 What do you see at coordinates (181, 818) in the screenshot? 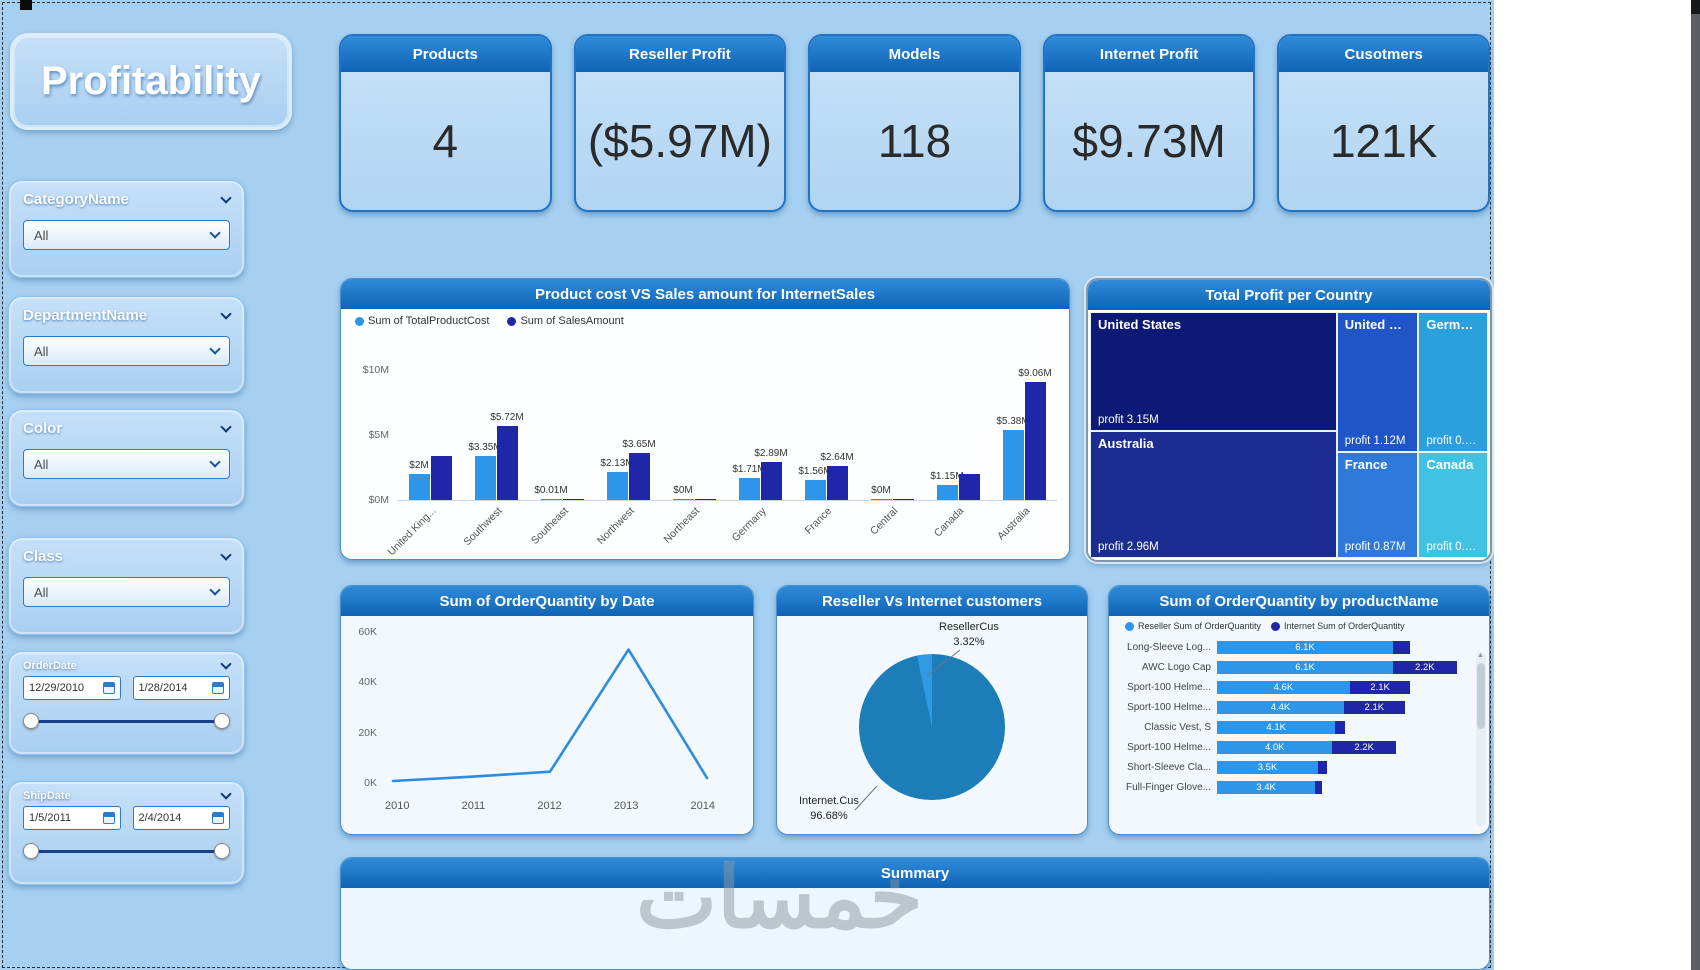
I see `end-date-field: 2/4/2014` at bounding box center [181, 818].